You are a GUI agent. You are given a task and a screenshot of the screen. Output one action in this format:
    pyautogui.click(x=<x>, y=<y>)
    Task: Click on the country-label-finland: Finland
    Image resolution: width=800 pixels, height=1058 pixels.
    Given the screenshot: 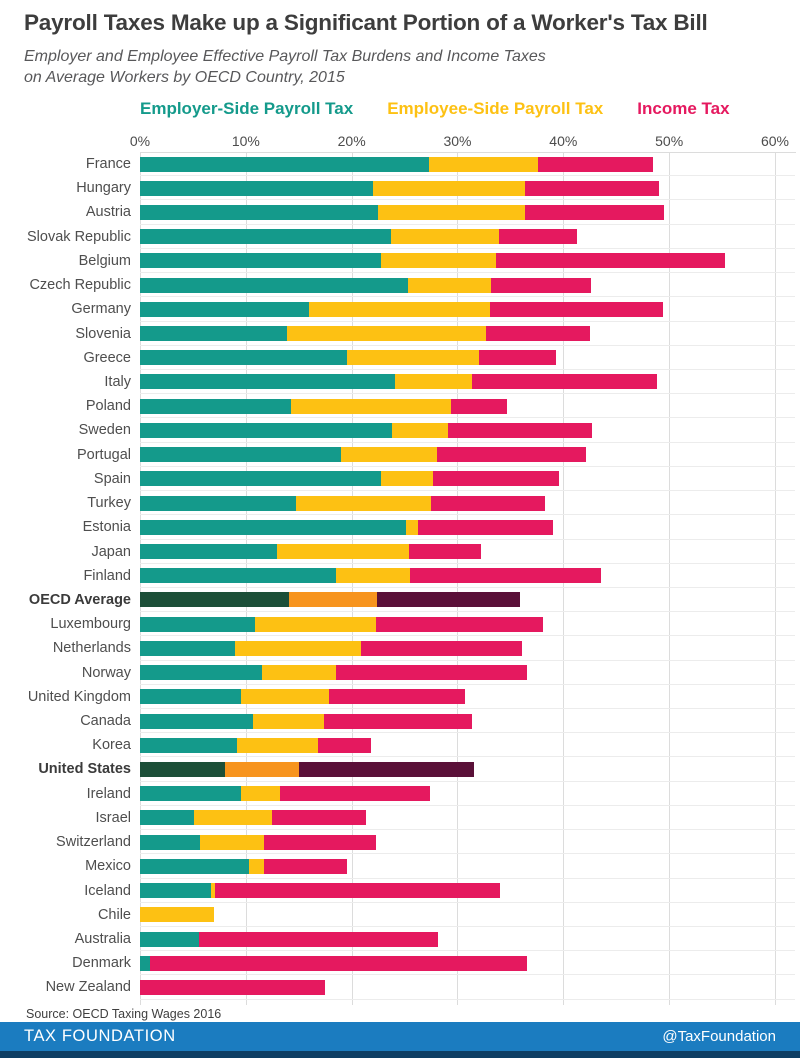 What is the action you would take?
    pyautogui.click(x=107, y=575)
    